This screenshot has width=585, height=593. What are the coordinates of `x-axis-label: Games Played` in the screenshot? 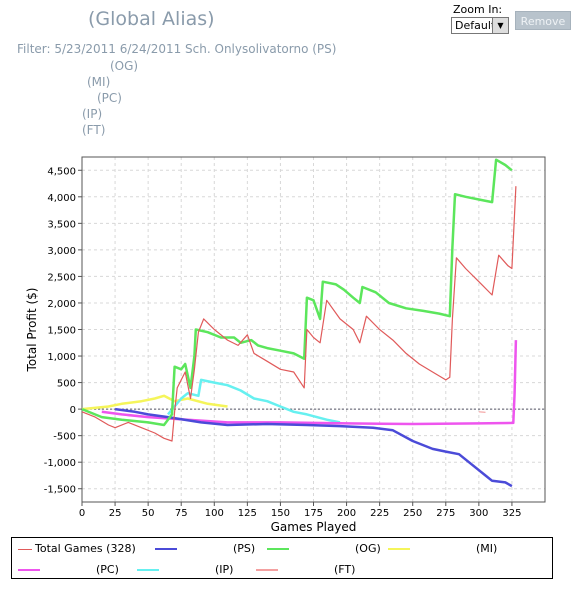 It's located at (314, 527).